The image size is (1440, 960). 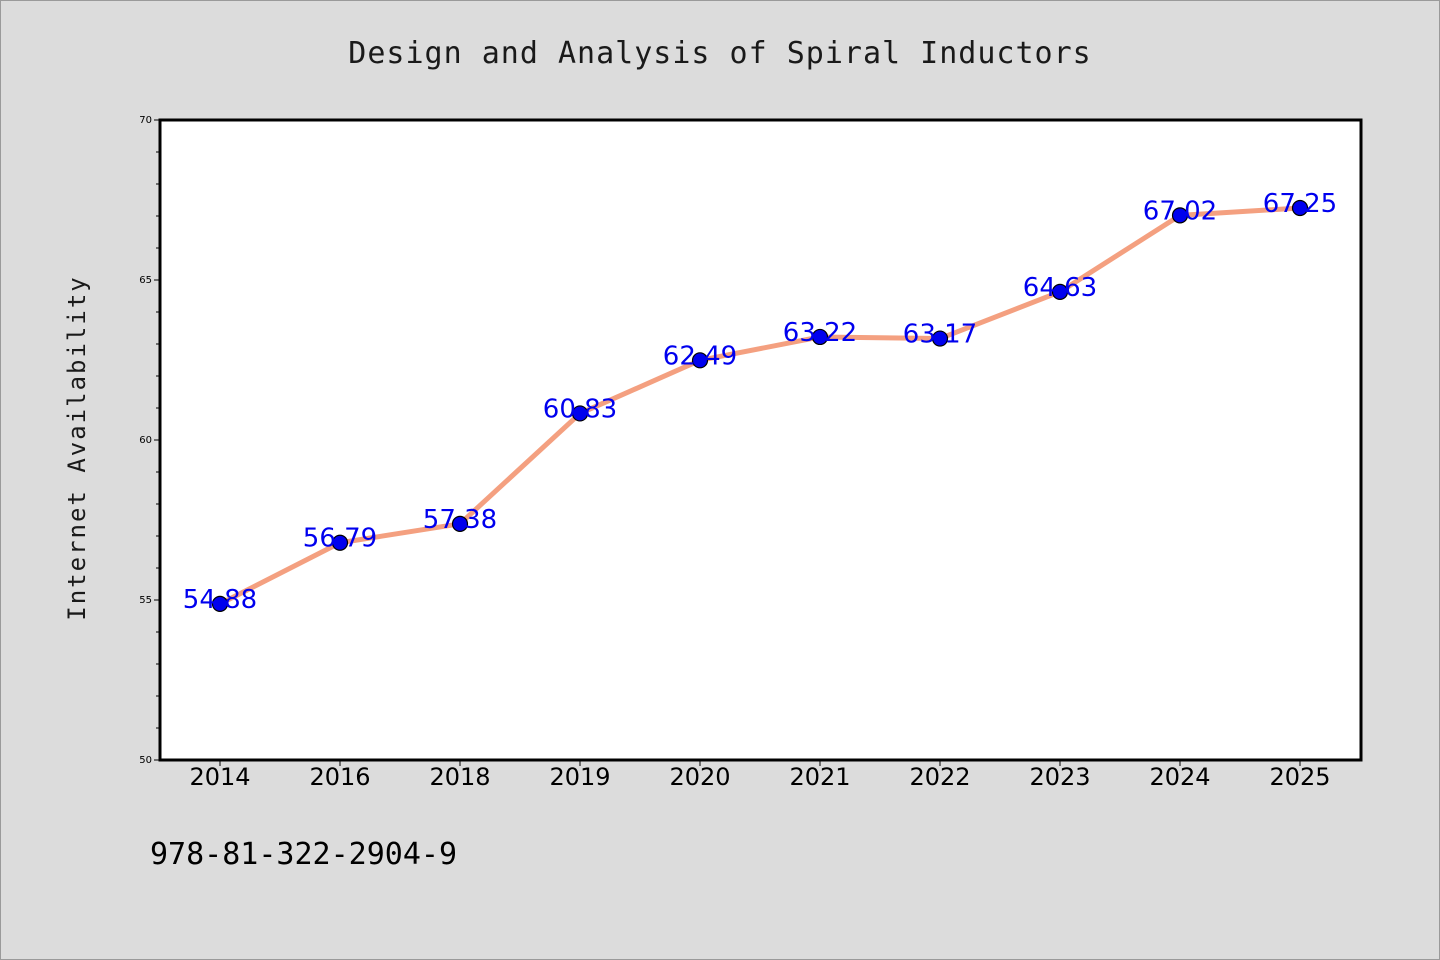 What do you see at coordinates (1179, 777) in the screenshot?
I see `x-tick-label: 2024` at bounding box center [1179, 777].